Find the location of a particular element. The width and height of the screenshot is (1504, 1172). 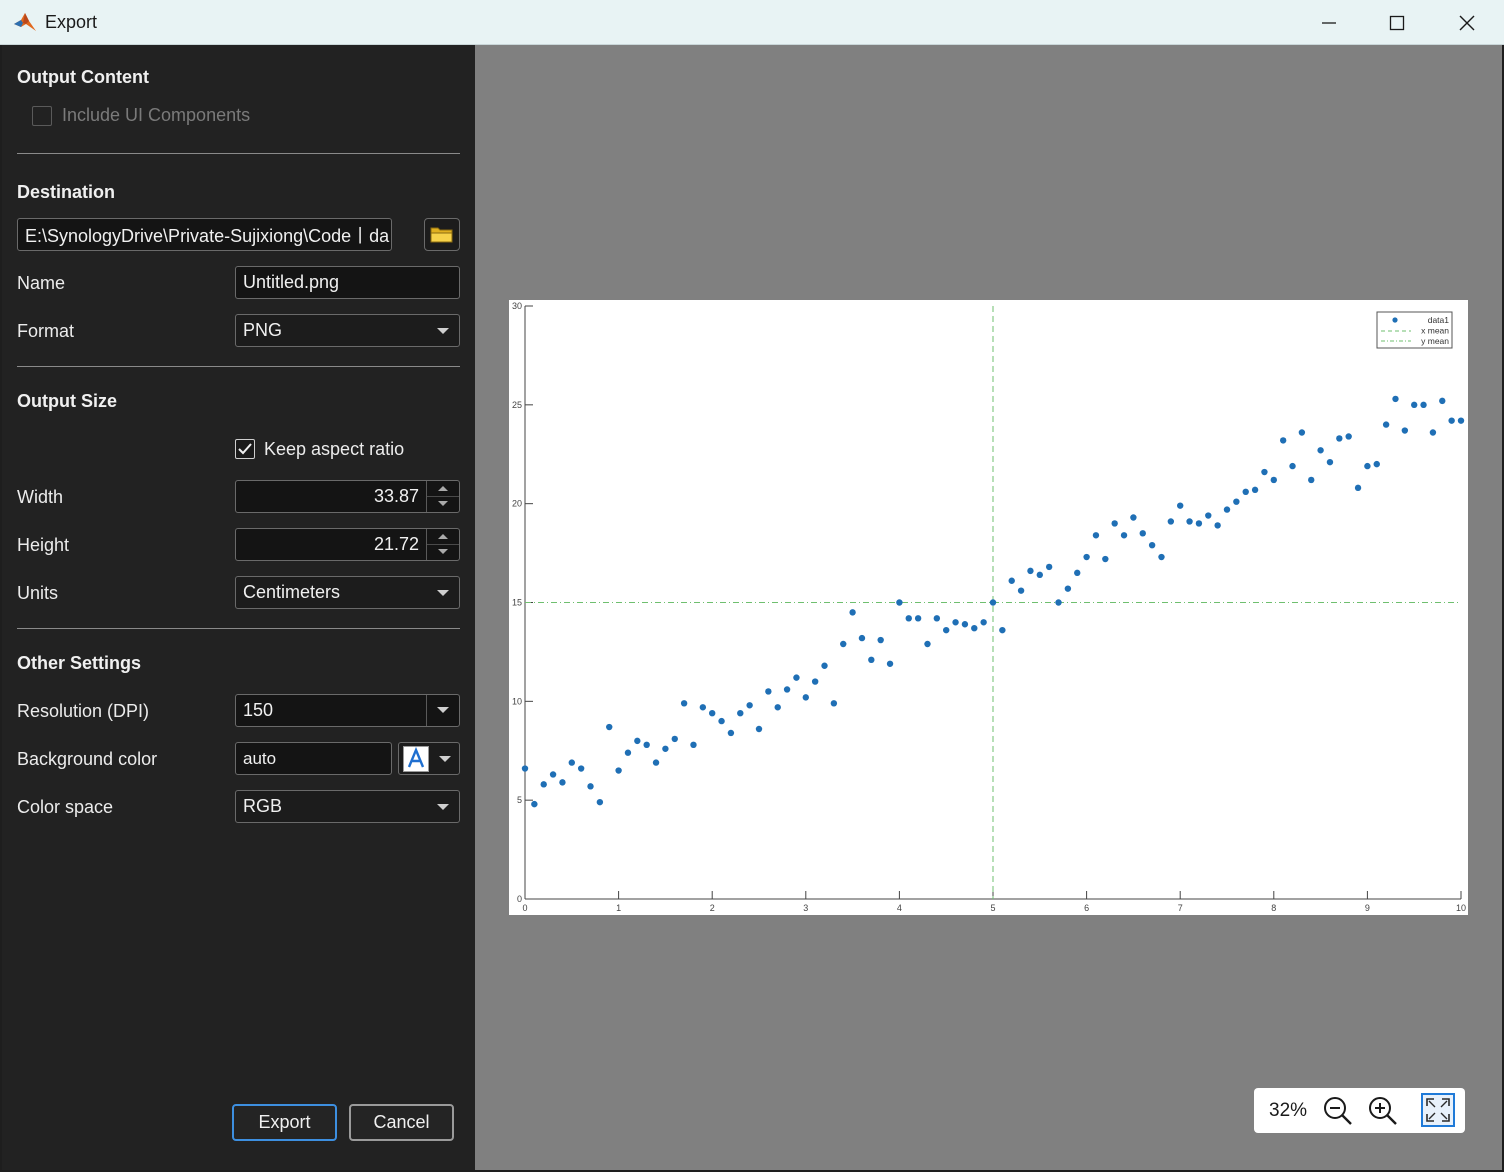

close-icon is located at coordinates (1467, 22).